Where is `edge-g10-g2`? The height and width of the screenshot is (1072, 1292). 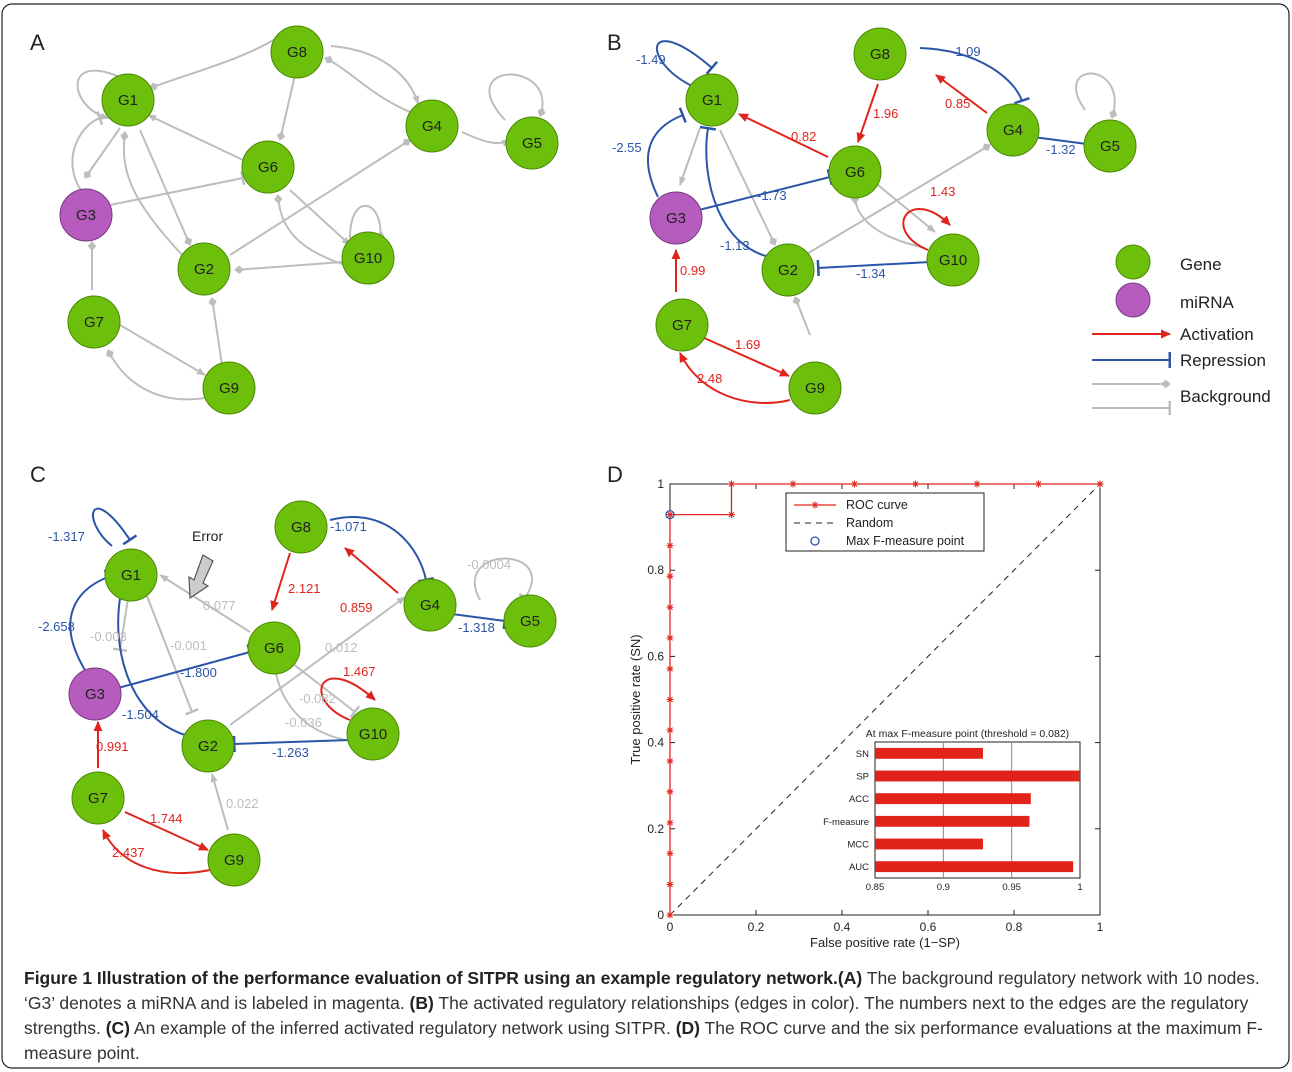
edge-g10-g2 is located at coordinates (288, 267).